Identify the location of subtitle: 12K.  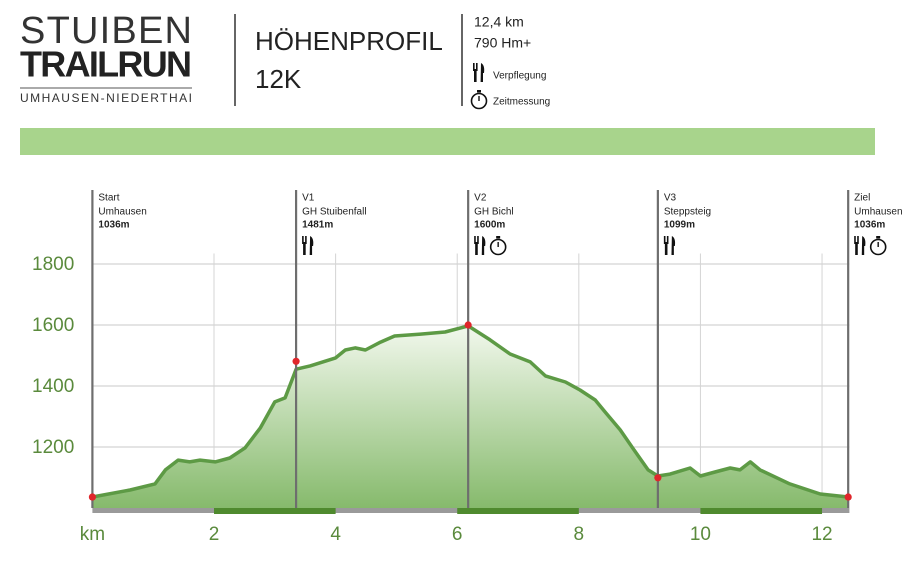
(278, 79).